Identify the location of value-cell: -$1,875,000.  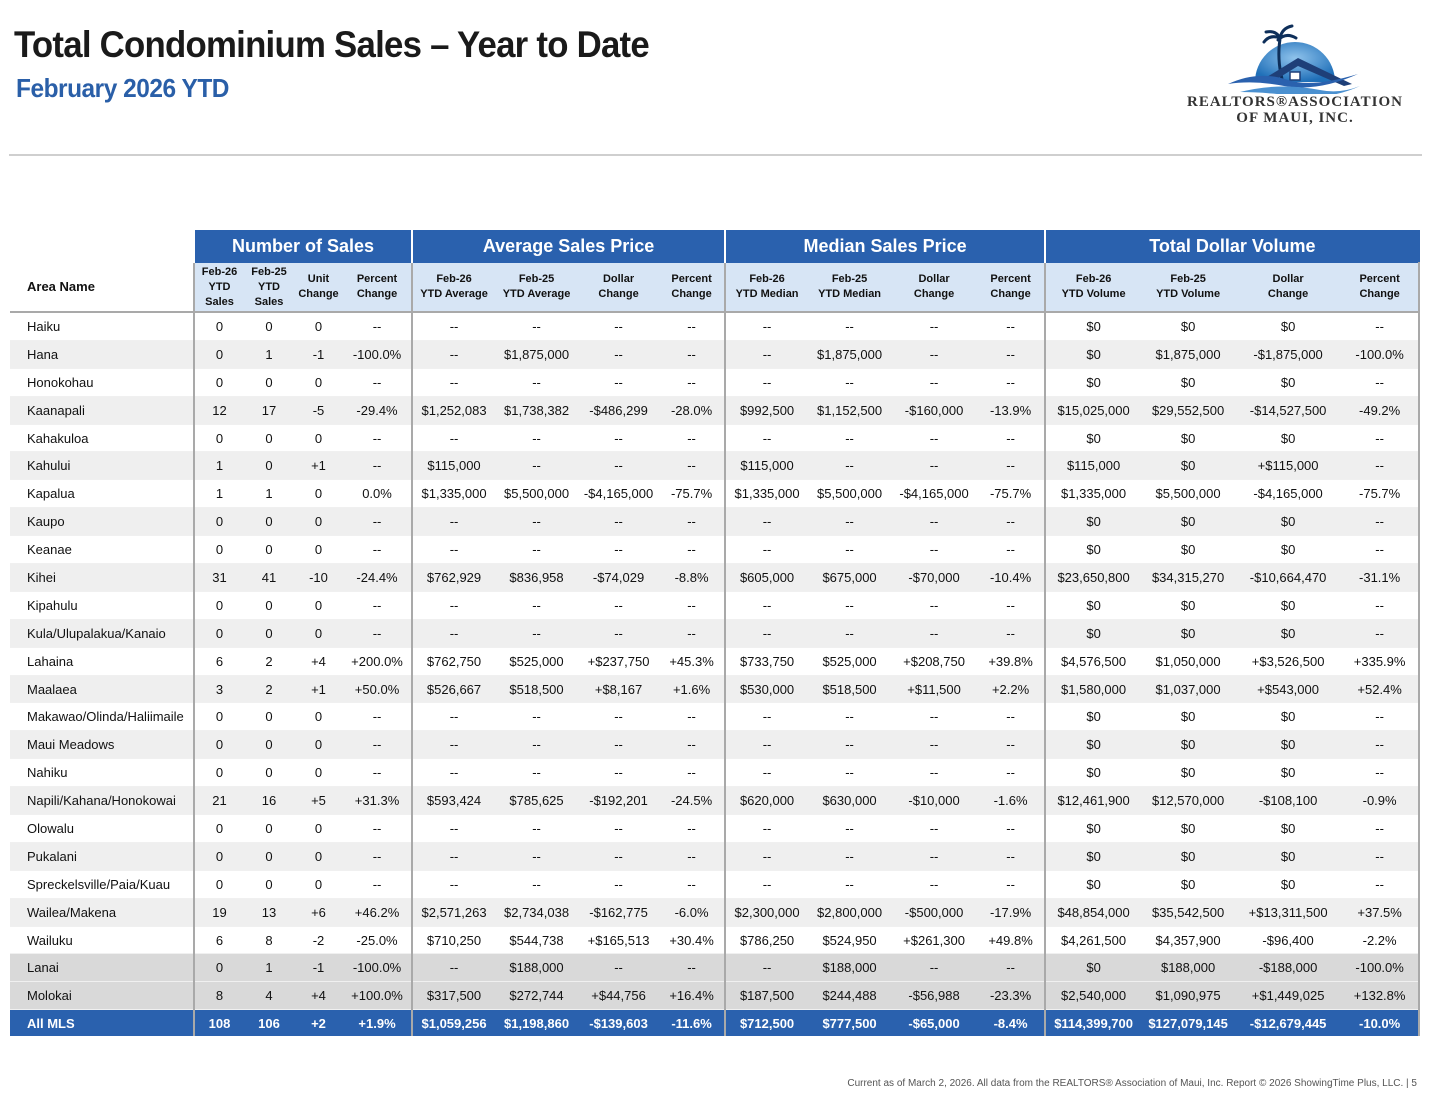
(1288, 354).